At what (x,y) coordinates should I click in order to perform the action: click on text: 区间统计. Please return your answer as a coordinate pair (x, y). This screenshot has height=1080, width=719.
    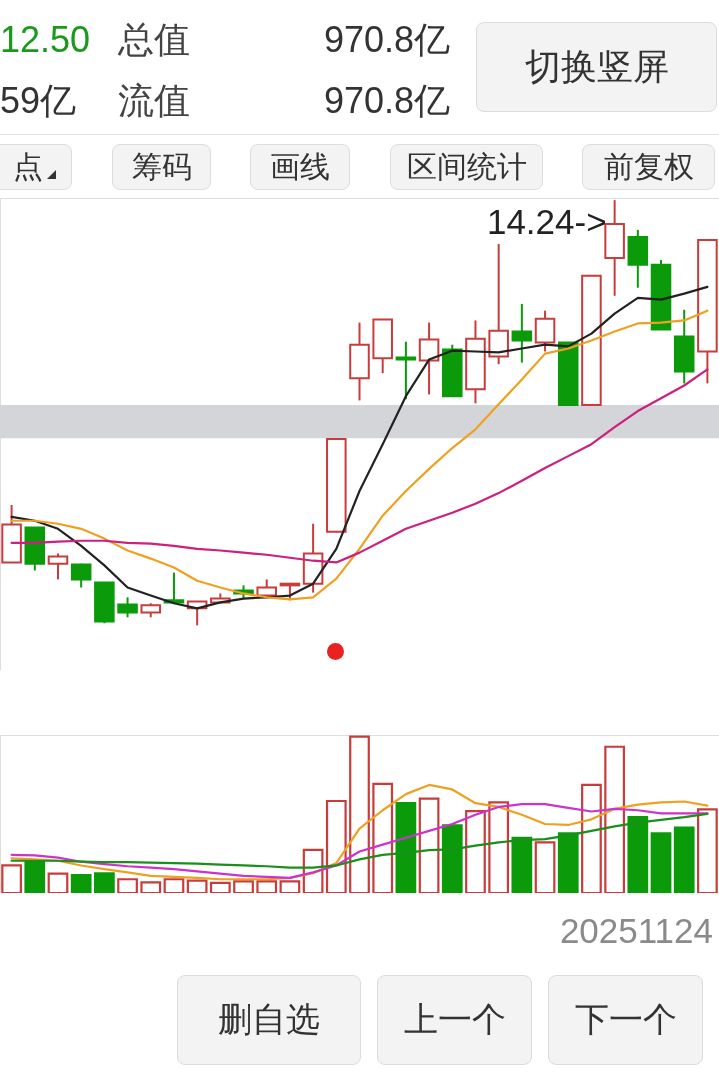
    Looking at the image, I should click on (466, 166).